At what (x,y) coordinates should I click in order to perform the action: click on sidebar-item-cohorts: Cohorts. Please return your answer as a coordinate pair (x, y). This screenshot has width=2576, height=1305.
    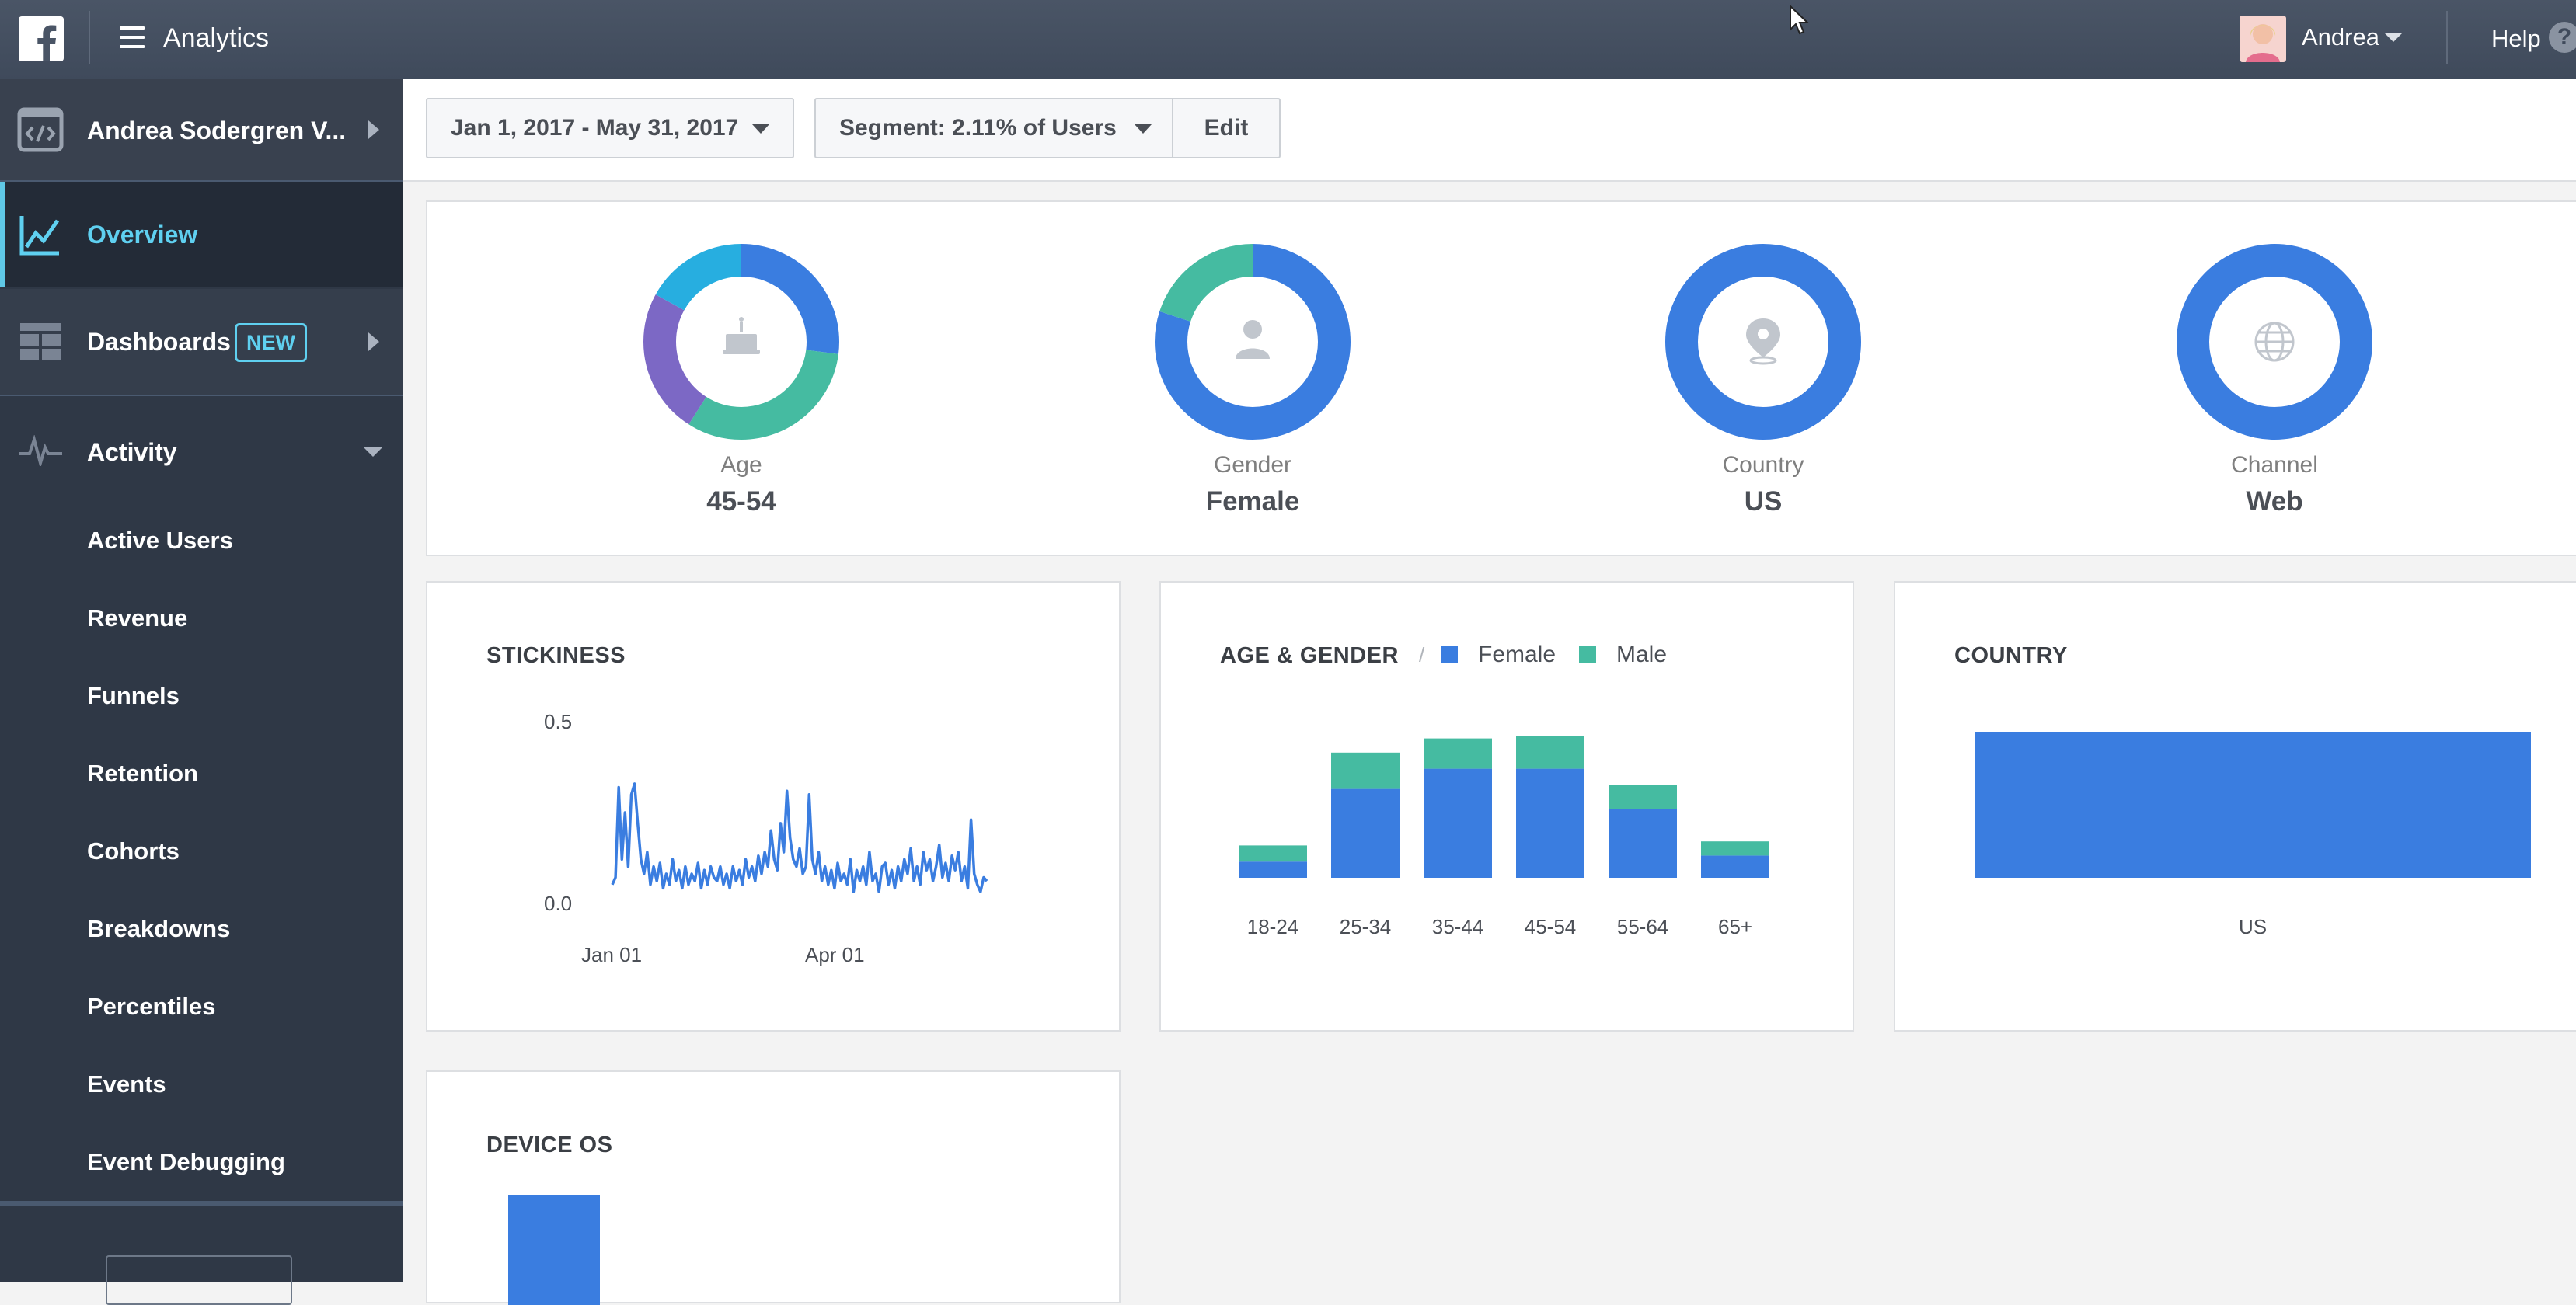
    Looking at the image, I should click on (133, 851).